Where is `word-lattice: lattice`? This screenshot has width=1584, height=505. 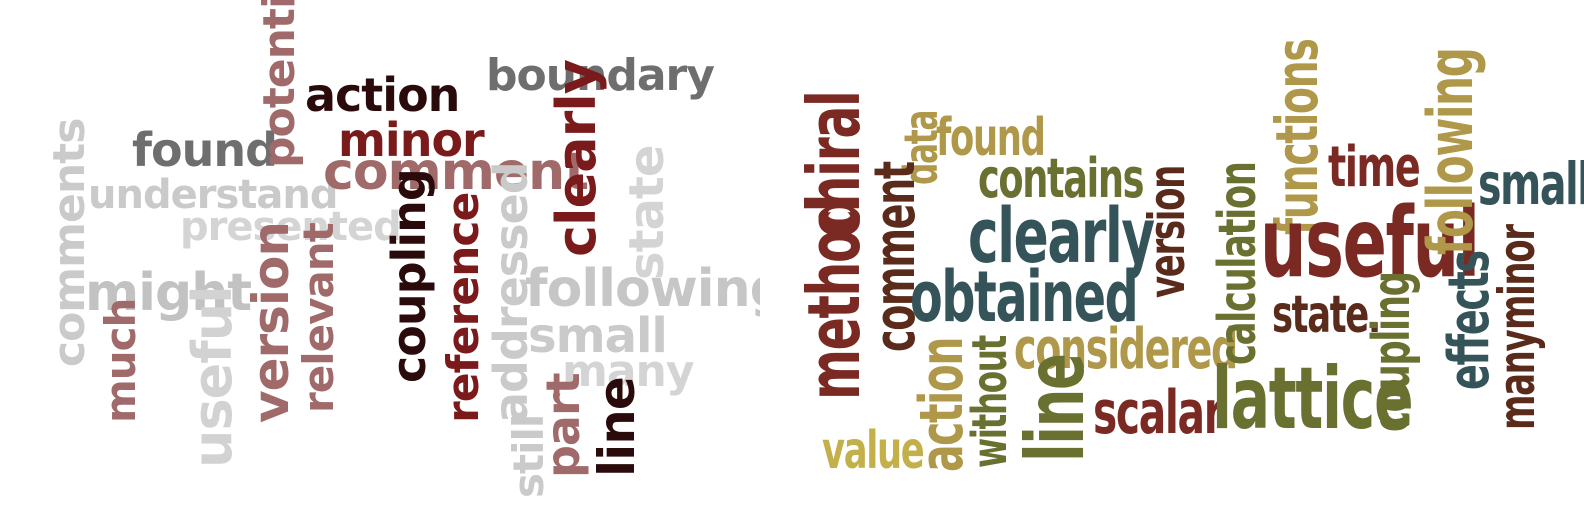 word-lattice: lattice is located at coordinates (1313, 399).